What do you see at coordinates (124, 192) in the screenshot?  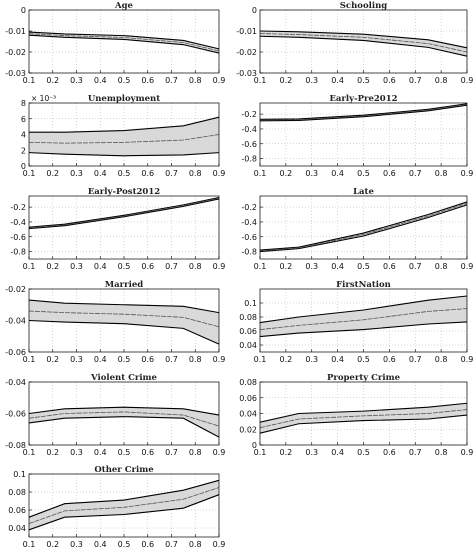 I see `panel-title: Early-Post2012` at bounding box center [124, 192].